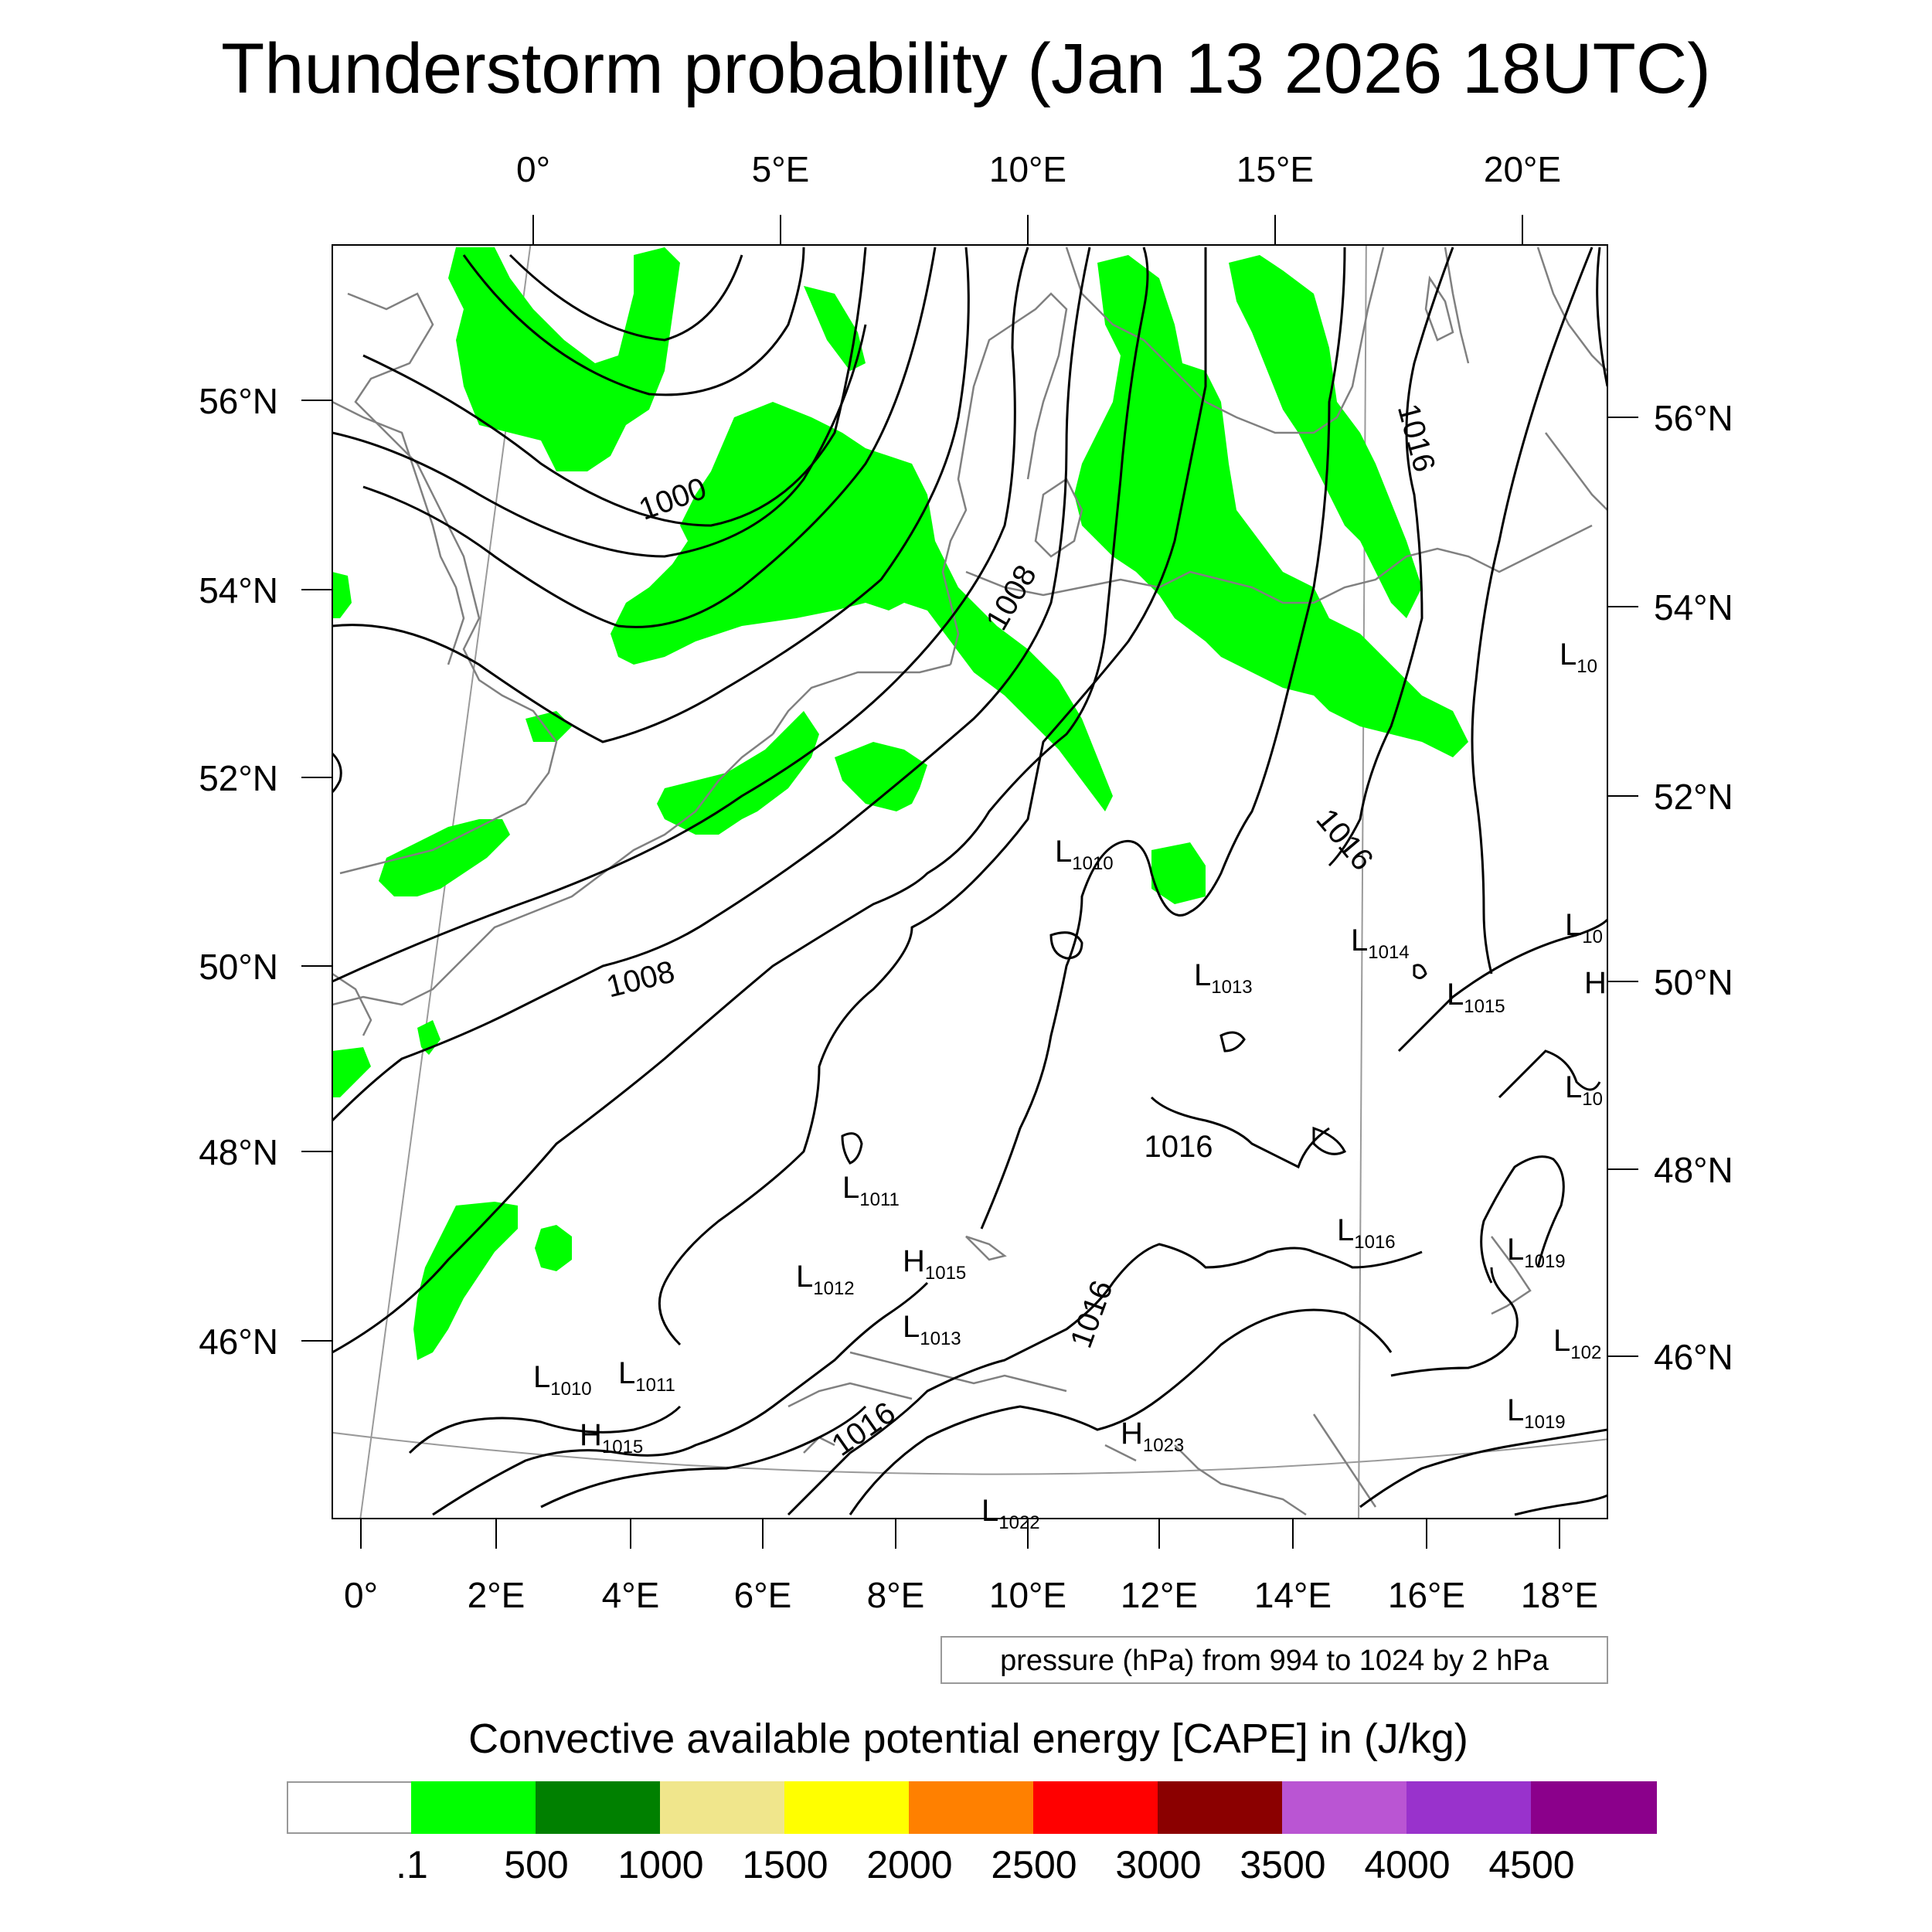 The width and height of the screenshot is (1932, 1932). Describe the element at coordinates (1426, 1595) in the screenshot. I see `lon-label: 16°E` at that location.